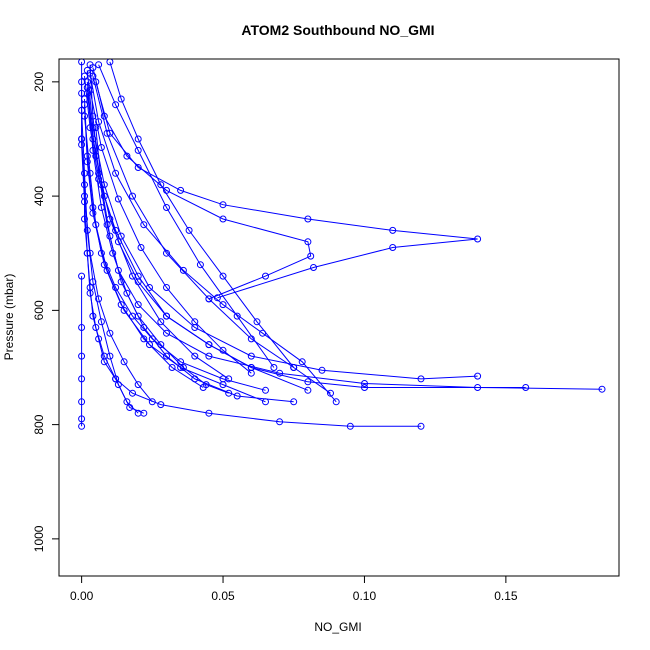 Image resolution: width=650 pixels, height=650 pixels. What do you see at coordinates (365, 596) in the screenshot?
I see `x-tick-label: 0.10` at bounding box center [365, 596].